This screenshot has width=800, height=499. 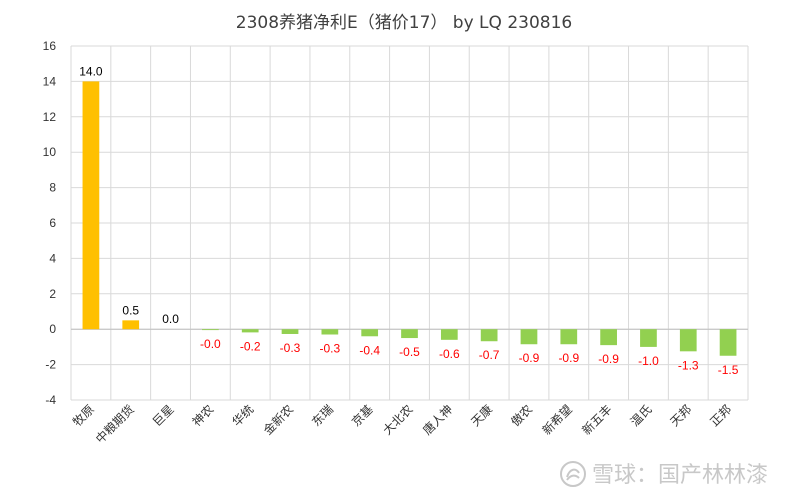 What do you see at coordinates (52, 329) in the screenshot?
I see `y-tick-label: 0` at bounding box center [52, 329].